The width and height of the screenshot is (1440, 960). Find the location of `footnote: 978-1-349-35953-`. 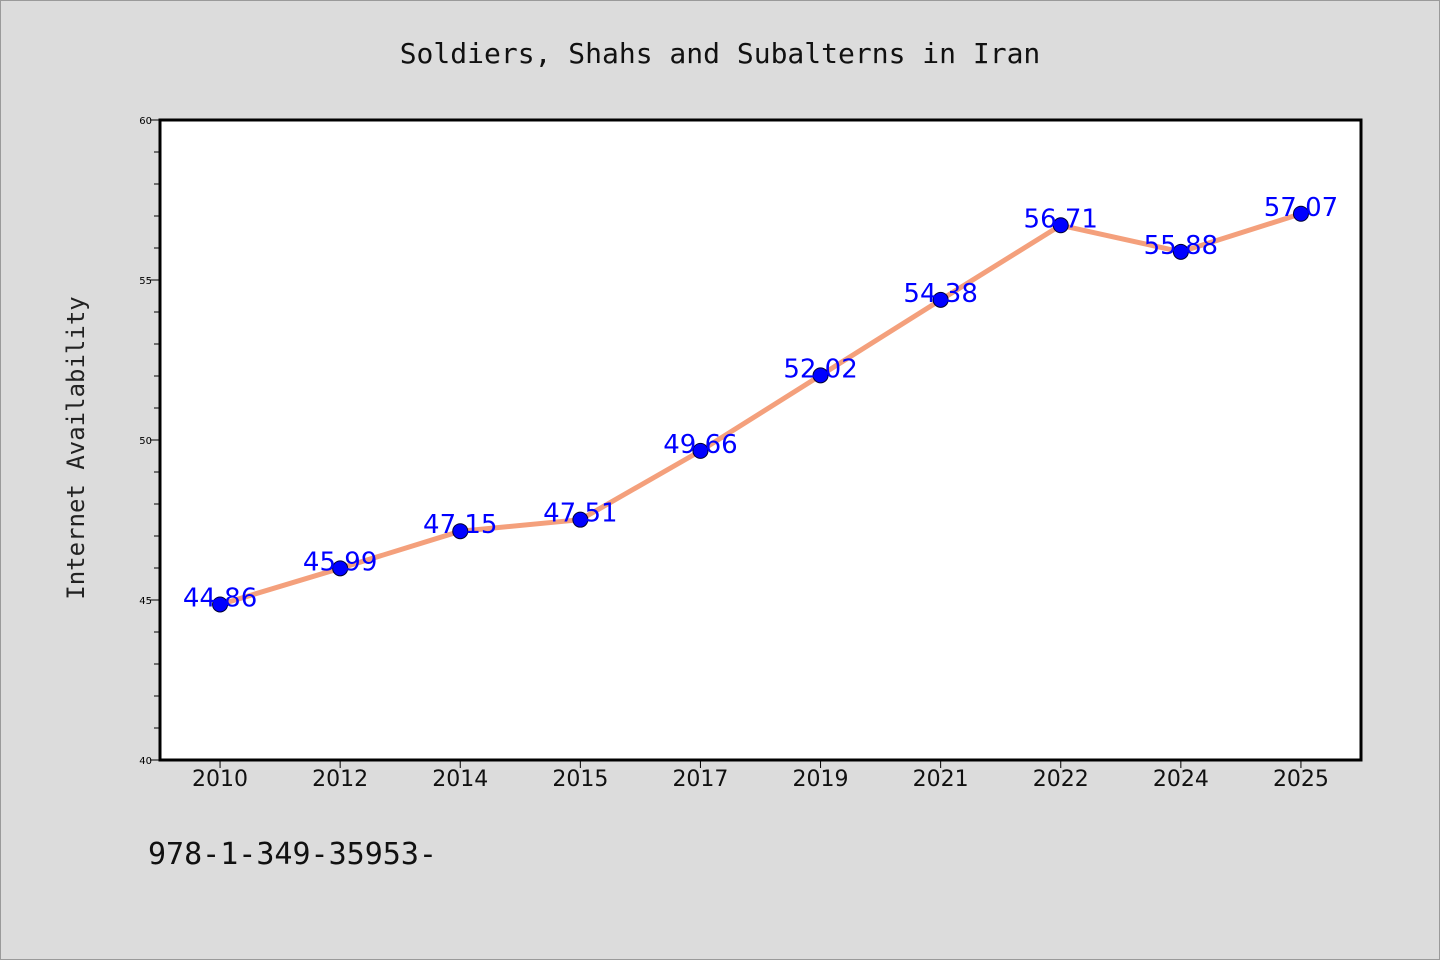

footnote: 978-1-349-35953- is located at coordinates (292, 854).